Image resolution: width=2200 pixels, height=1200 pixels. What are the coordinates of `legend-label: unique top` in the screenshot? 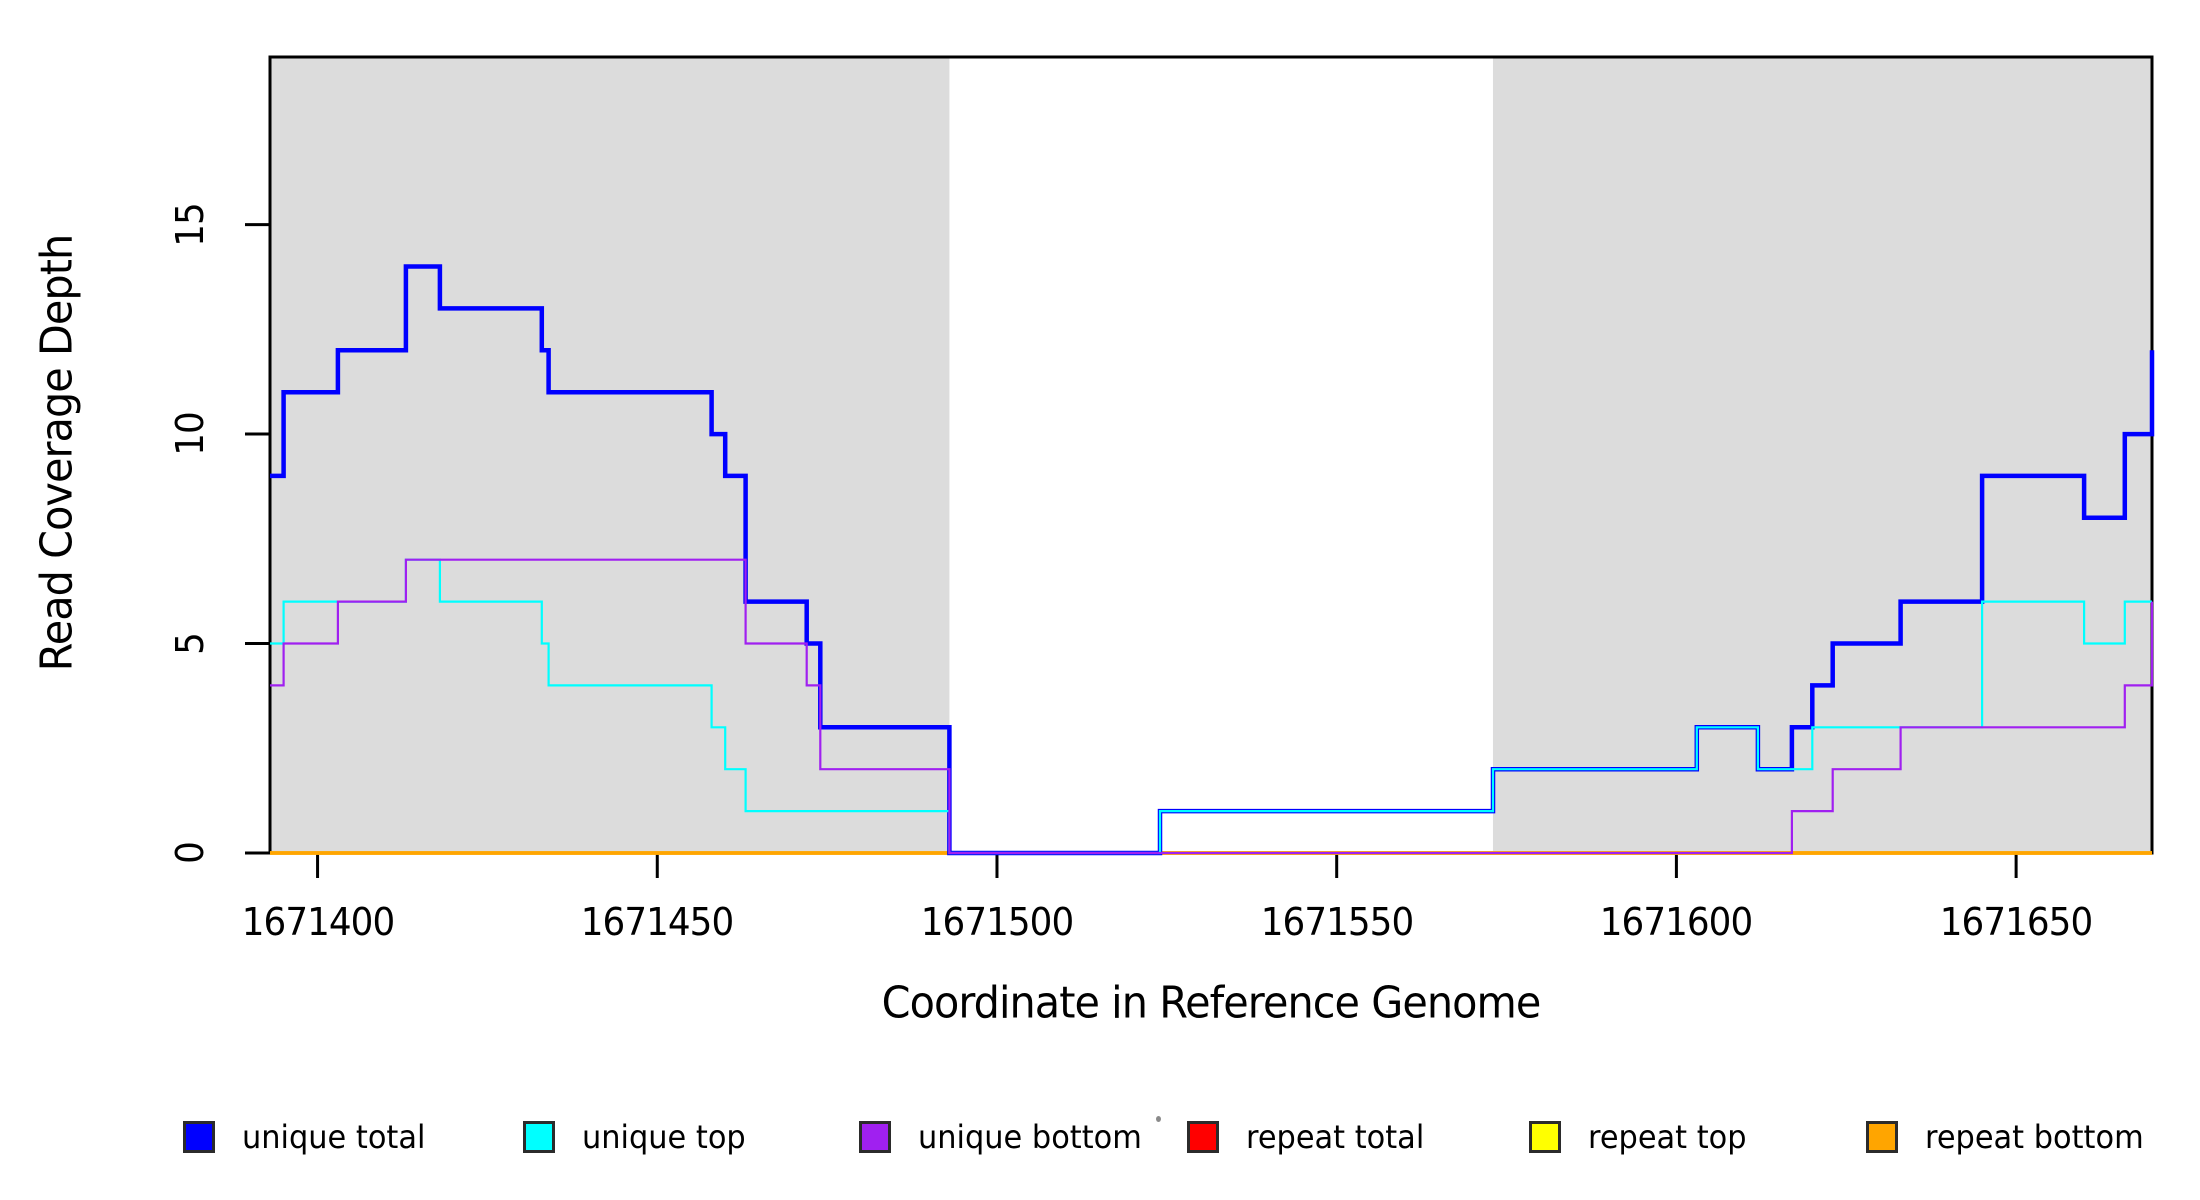 It's located at (664, 1137).